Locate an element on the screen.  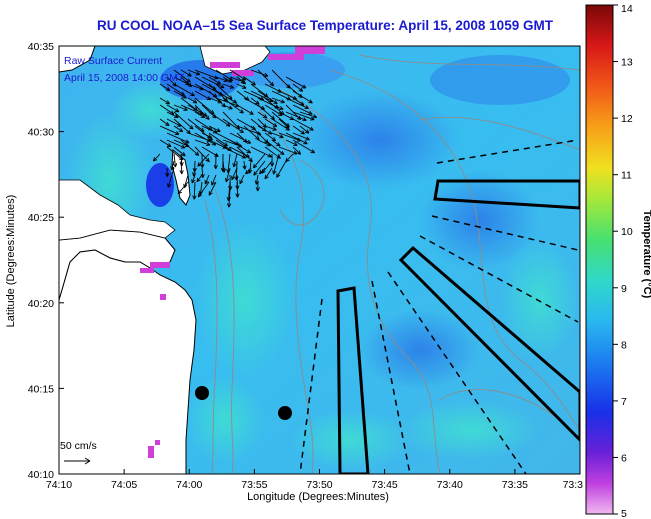
lat-tick-label: 40:20 is located at coordinates (41, 304).